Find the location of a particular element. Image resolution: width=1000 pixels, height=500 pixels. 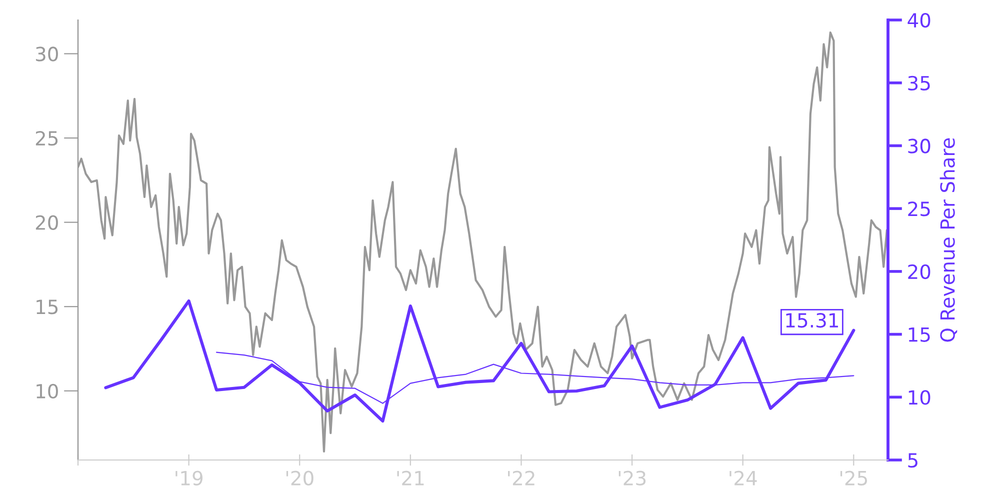

y2-tick-label: 15 is located at coordinates (919, 334).